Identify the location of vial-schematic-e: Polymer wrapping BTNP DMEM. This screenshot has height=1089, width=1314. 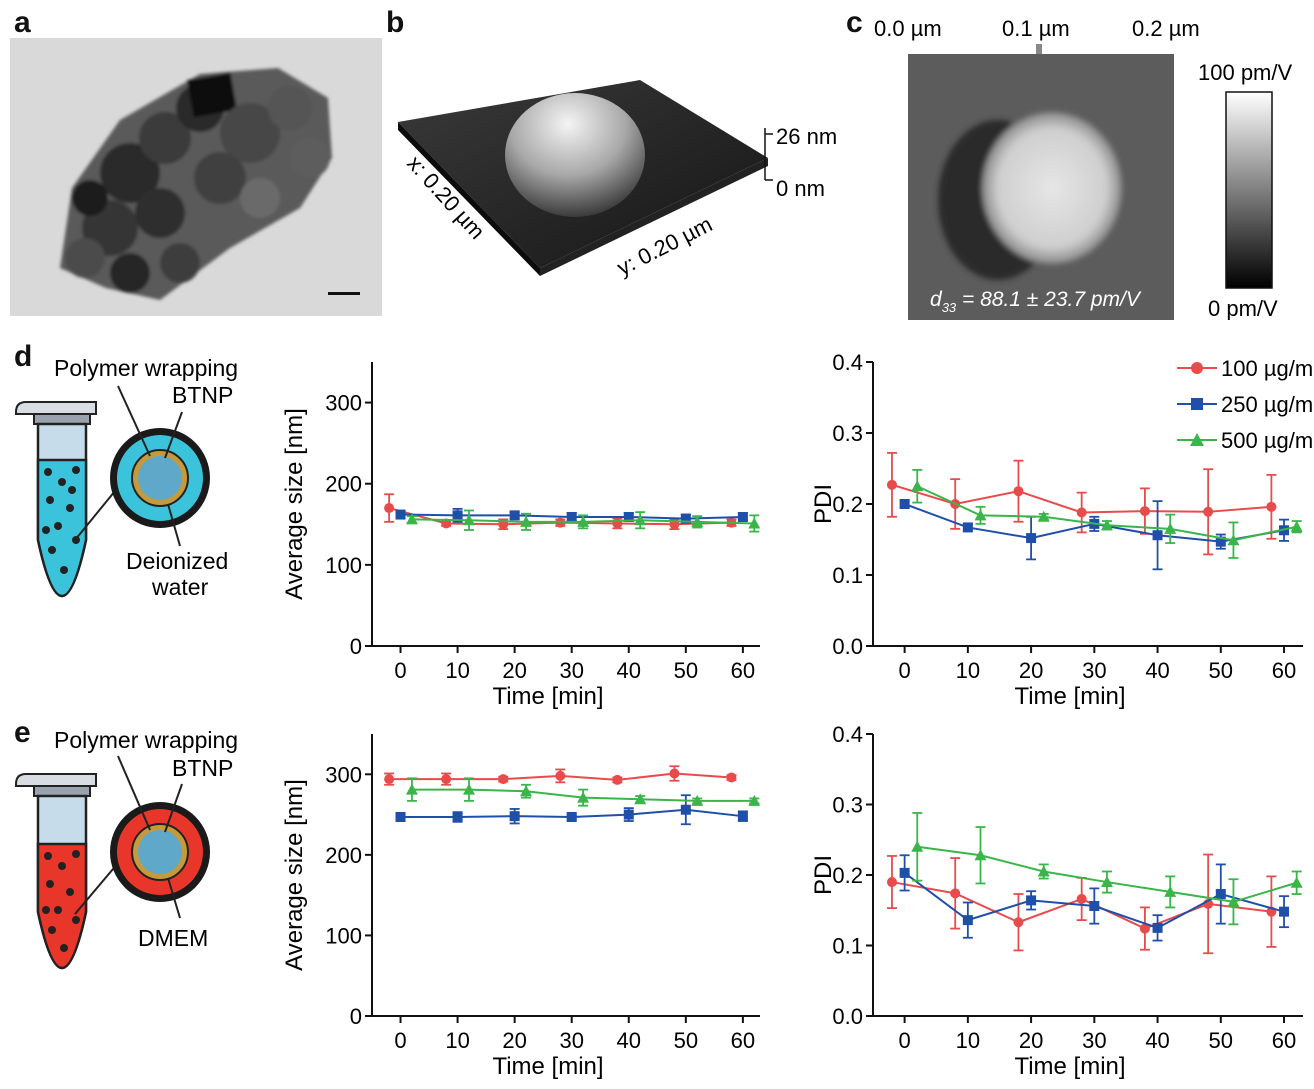
(126, 848).